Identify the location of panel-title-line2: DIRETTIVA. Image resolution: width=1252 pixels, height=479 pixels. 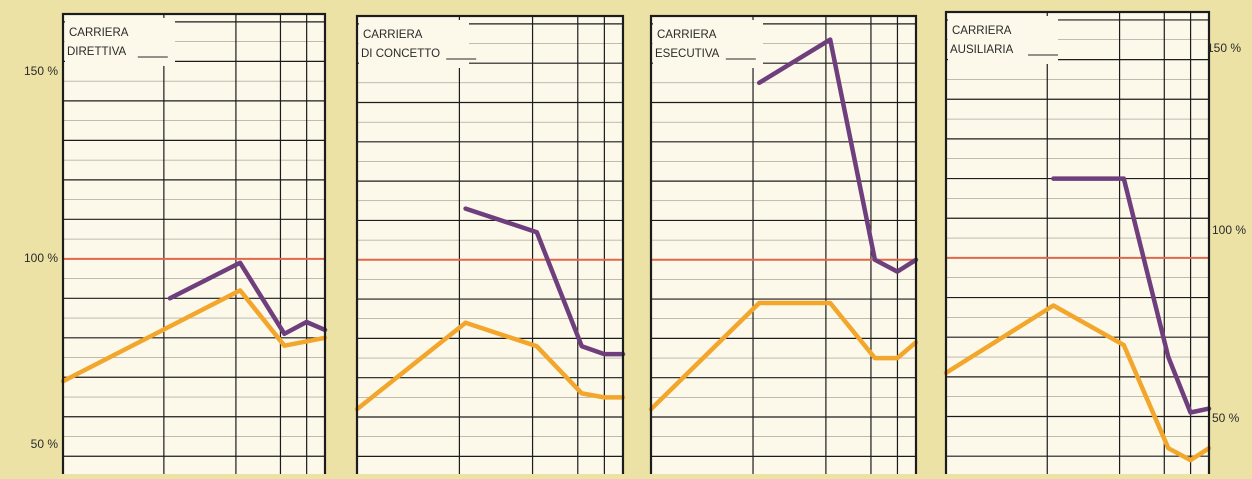
(97, 52).